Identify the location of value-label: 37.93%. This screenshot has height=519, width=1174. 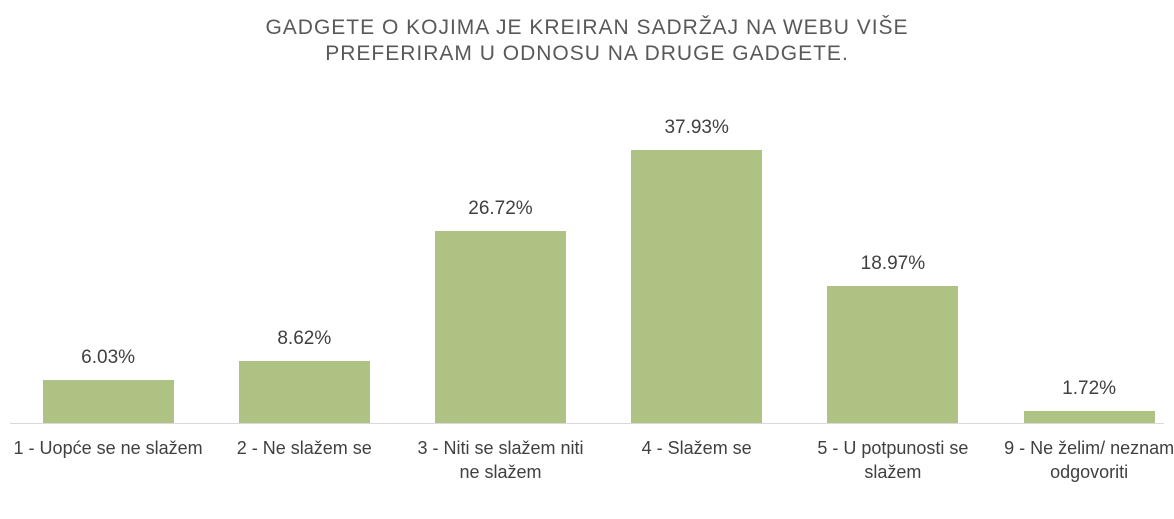
(696, 127).